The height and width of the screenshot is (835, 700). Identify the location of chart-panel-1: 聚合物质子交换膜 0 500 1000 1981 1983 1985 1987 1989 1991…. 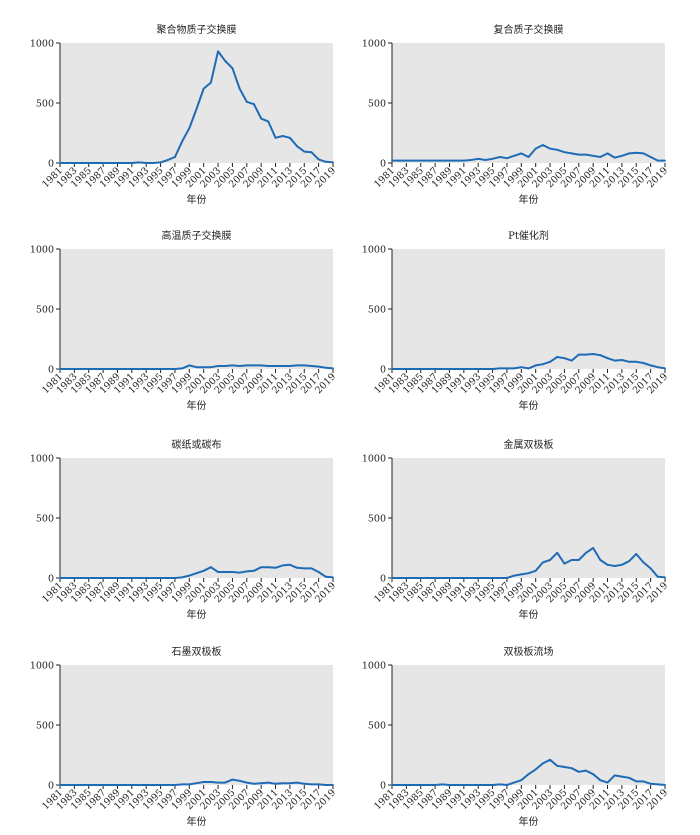
(170, 103).